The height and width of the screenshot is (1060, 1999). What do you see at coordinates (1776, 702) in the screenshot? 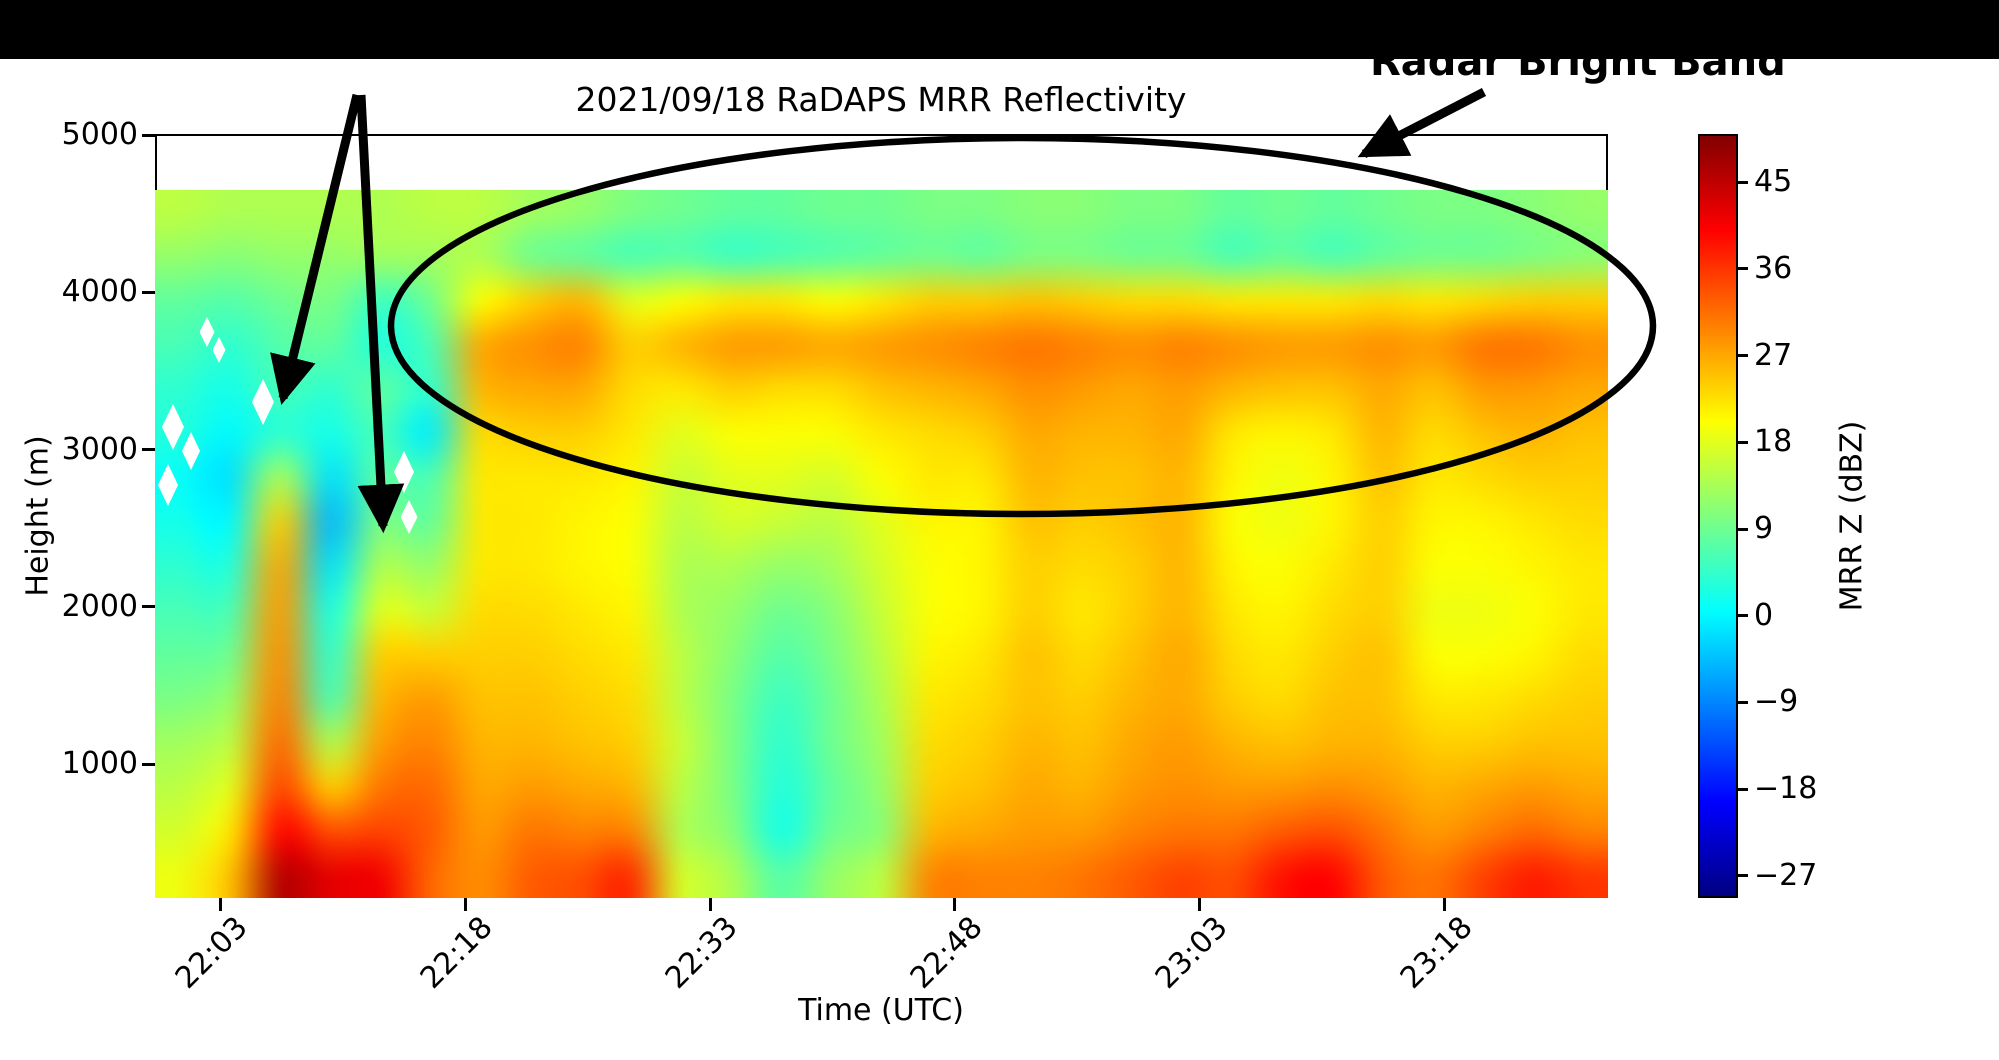
I see `colorbar-tick-label: −9` at bounding box center [1776, 702].